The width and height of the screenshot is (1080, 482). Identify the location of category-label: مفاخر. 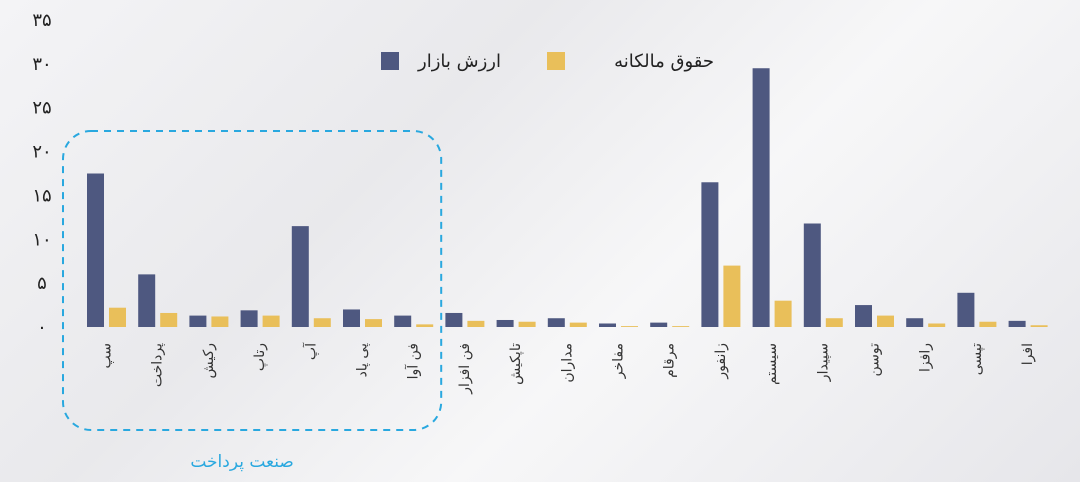
(619, 361).